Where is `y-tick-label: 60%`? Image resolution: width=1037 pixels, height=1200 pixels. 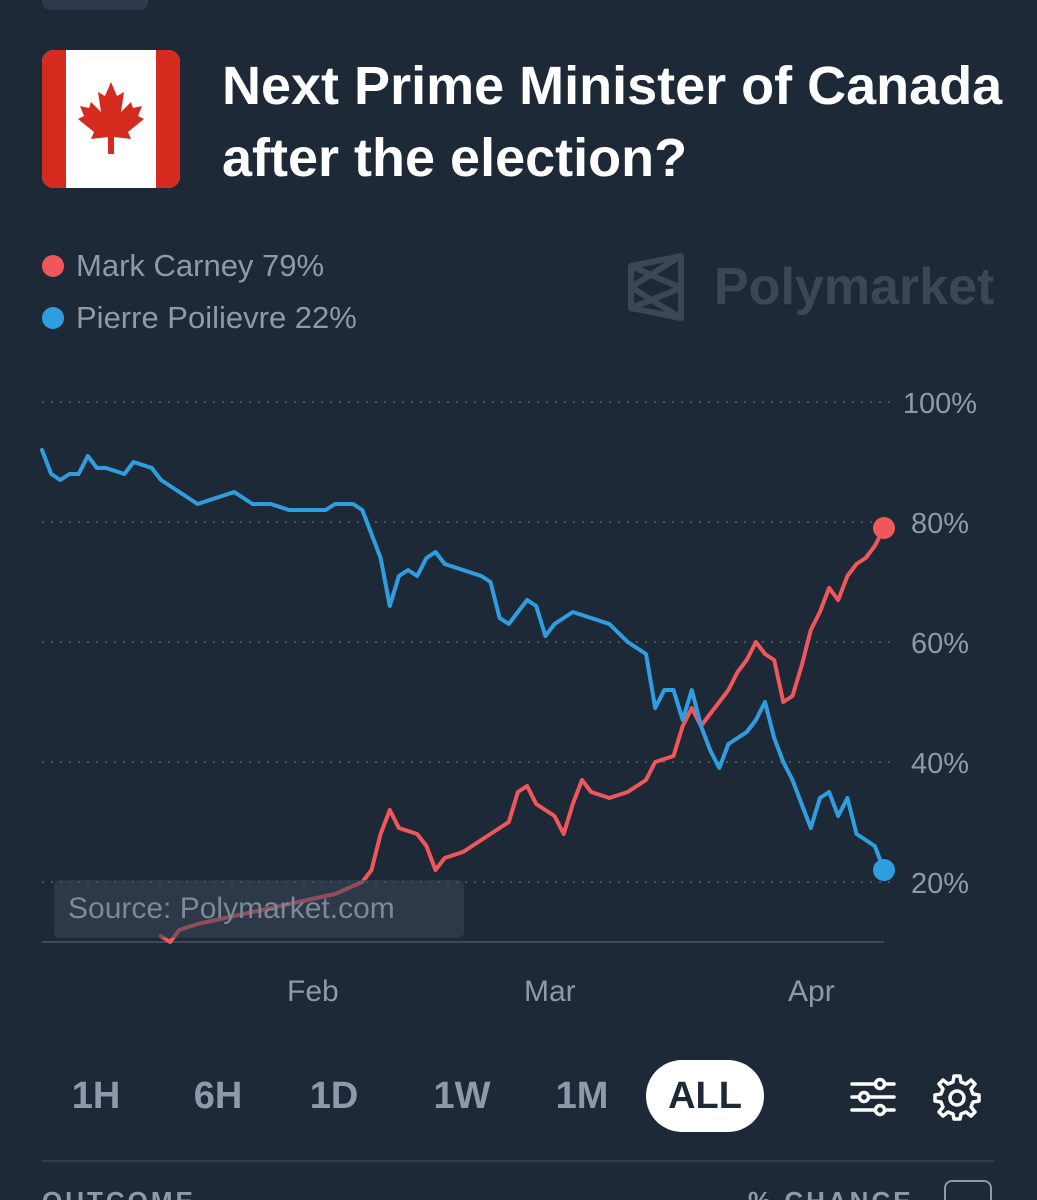
y-tick-label: 60% is located at coordinates (940, 644).